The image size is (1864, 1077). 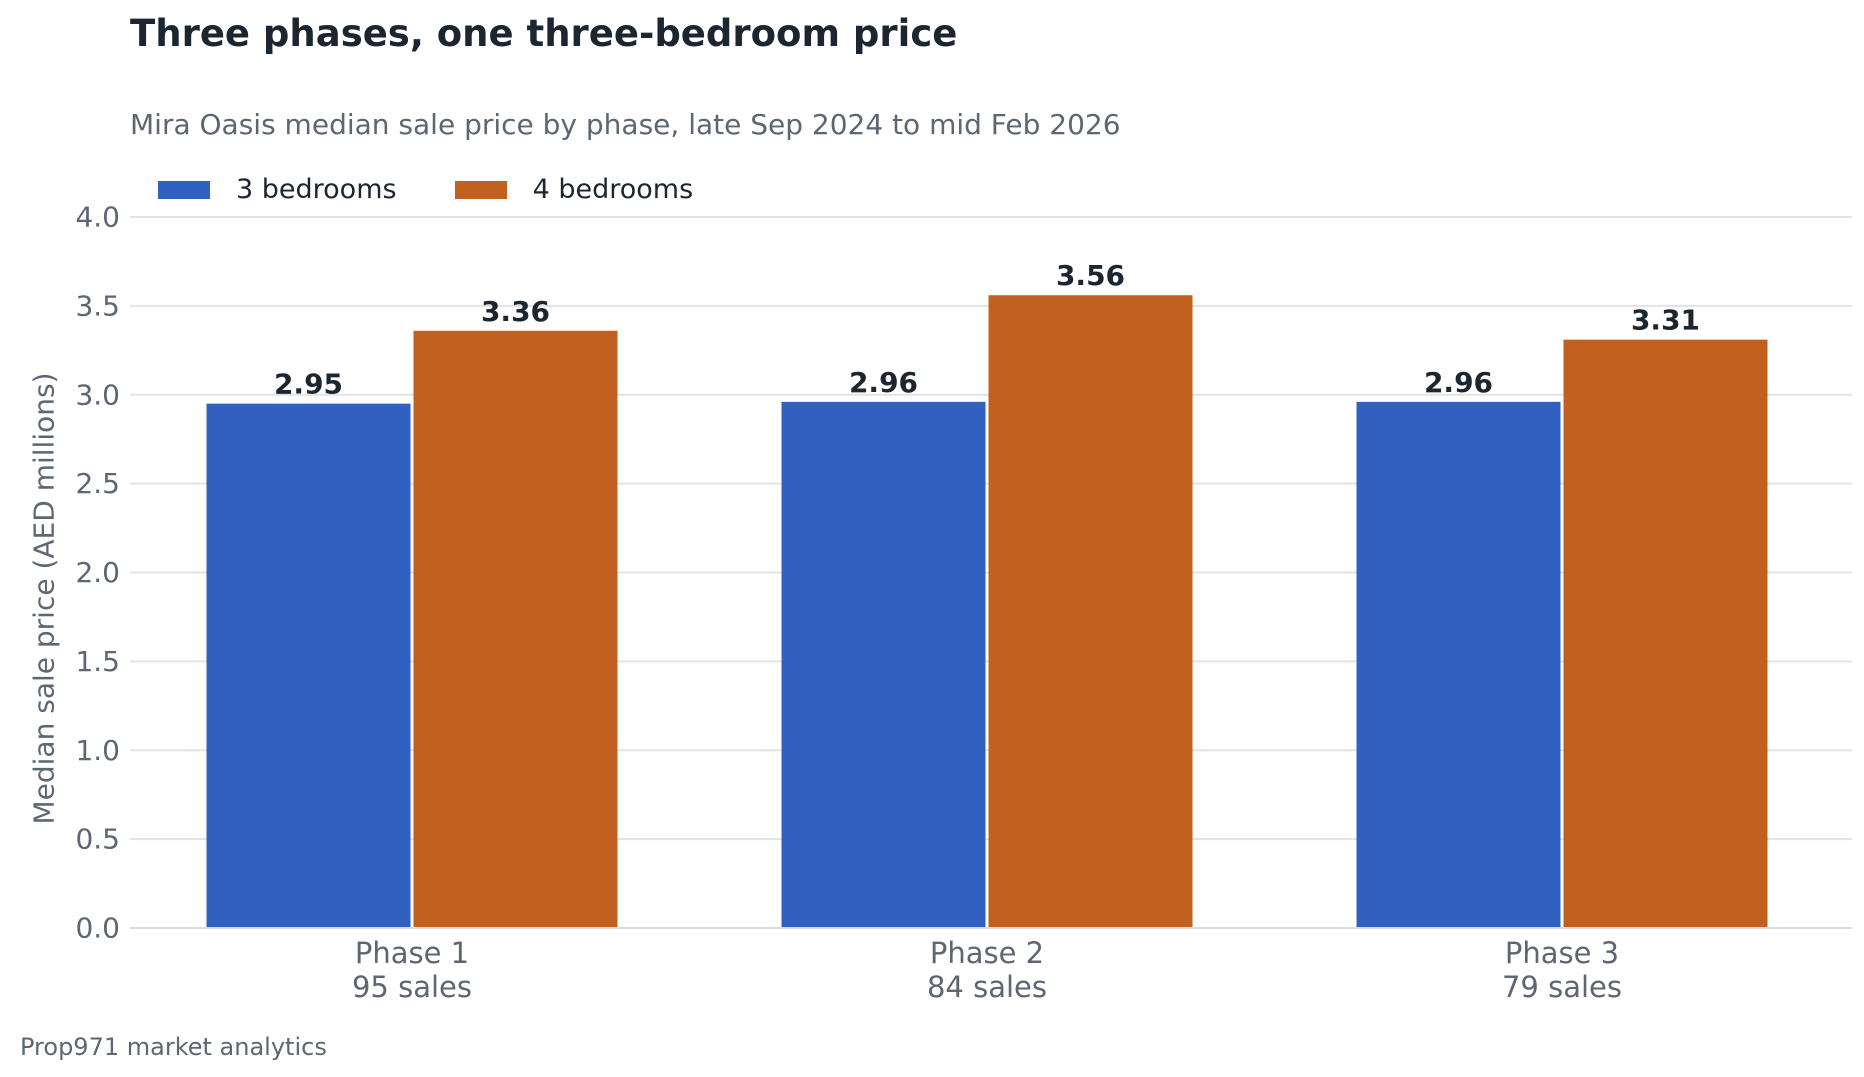 What do you see at coordinates (44, 599) in the screenshot?
I see `y-axis-label: Median sale price (AED millions)` at bounding box center [44, 599].